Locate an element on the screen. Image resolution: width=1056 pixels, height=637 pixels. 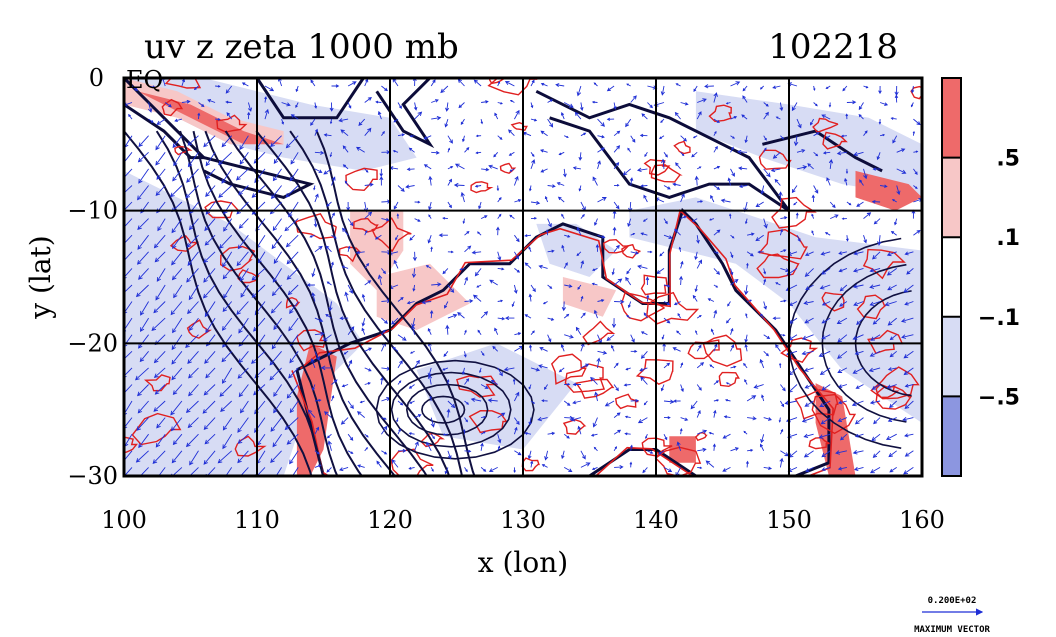
colorbar: .5 .1 −.1 −.5 is located at coordinates (980, 277).